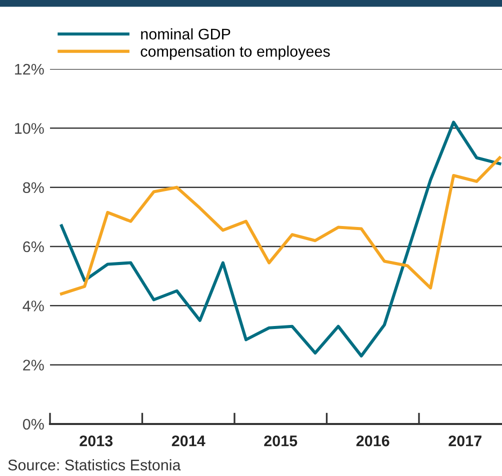  I want to click on y-tick-label: 10%, so click(29, 128).